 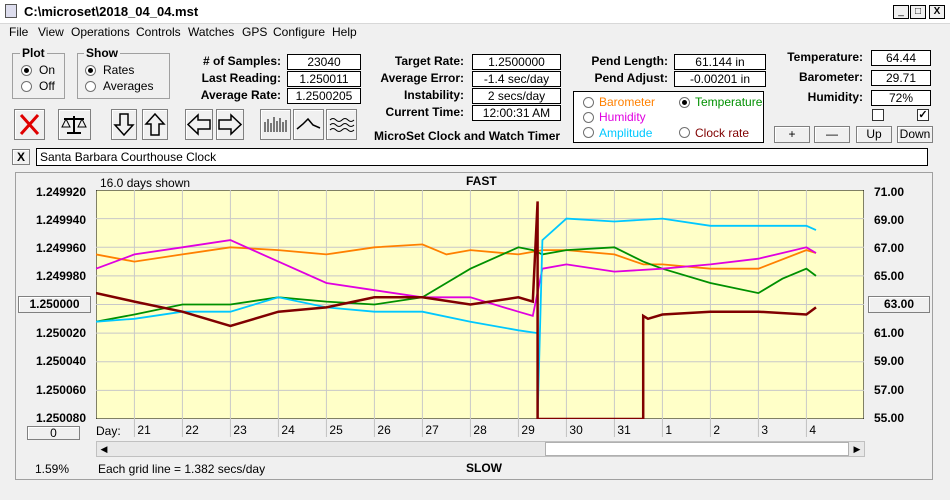 What do you see at coordinates (878, 115) in the screenshot?
I see `left-checkbox` at bounding box center [878, 115].